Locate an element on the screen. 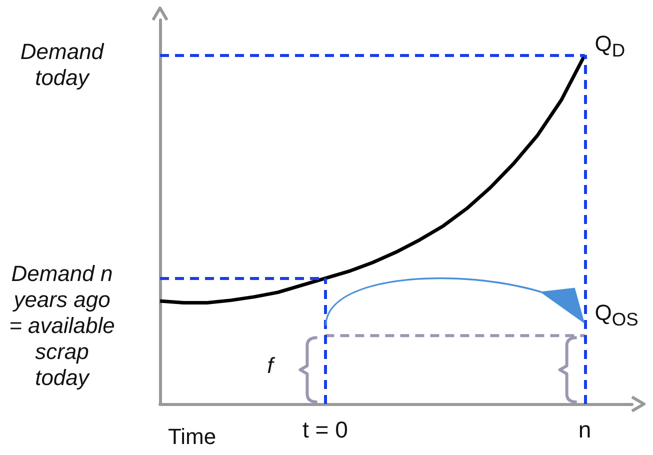 This screenshot has width=653, height=455. ref-line-label: Demand today is located at coordinates (62, 64).